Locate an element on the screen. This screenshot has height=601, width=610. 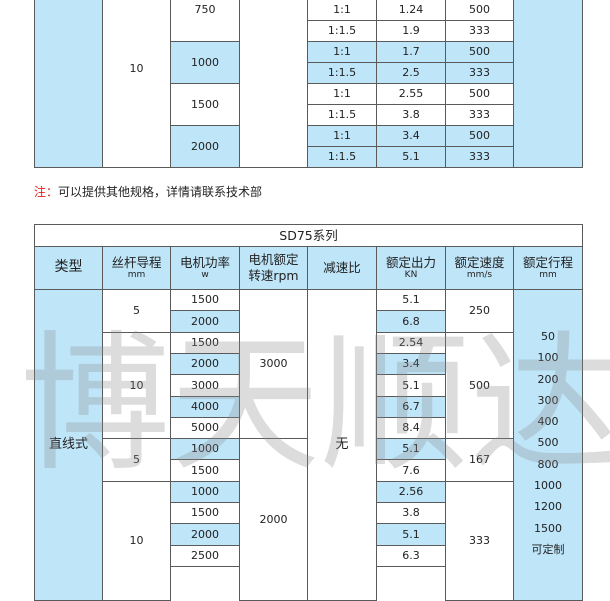
header-unit: 转速rpm is located at coordinates (273, 275).